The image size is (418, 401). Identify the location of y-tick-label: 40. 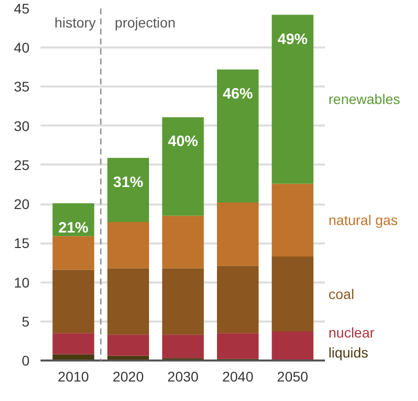
(22, 48).